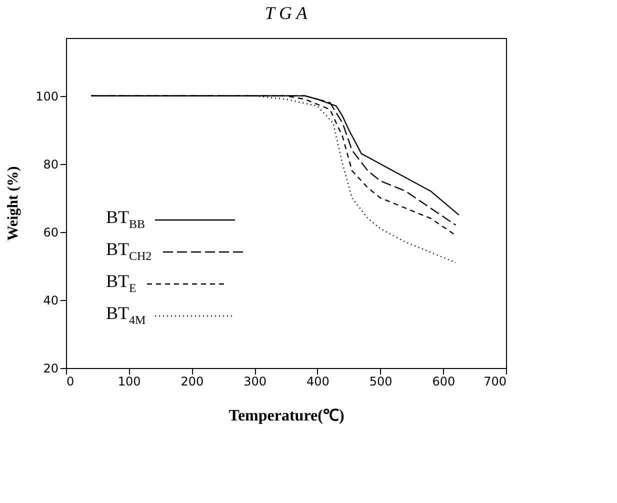  I want to click on y-tick-label: 80, so click(50, 164).